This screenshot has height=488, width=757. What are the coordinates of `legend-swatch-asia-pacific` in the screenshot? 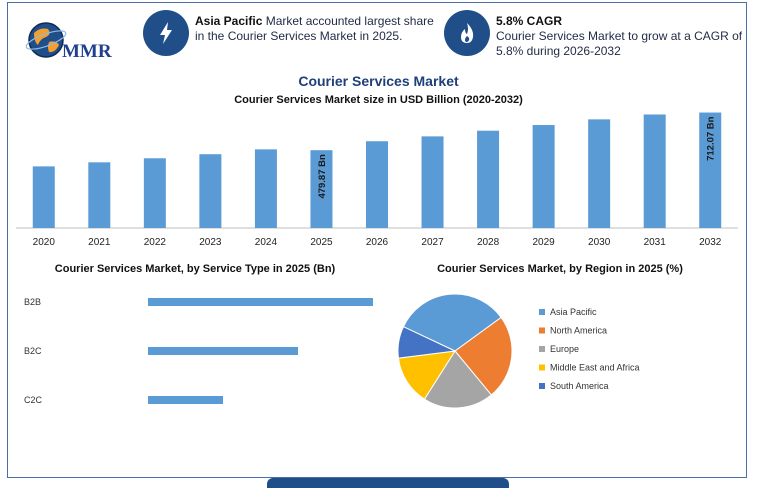 It's located at (542, 312).